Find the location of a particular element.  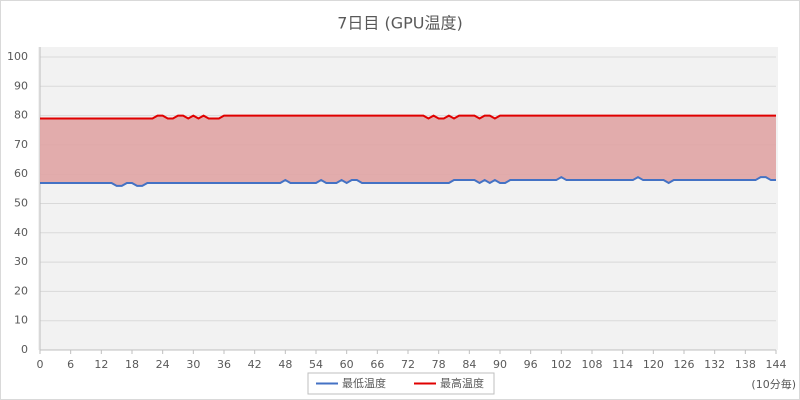

x-tick-label: 66 is located at coordinates (377, 364).